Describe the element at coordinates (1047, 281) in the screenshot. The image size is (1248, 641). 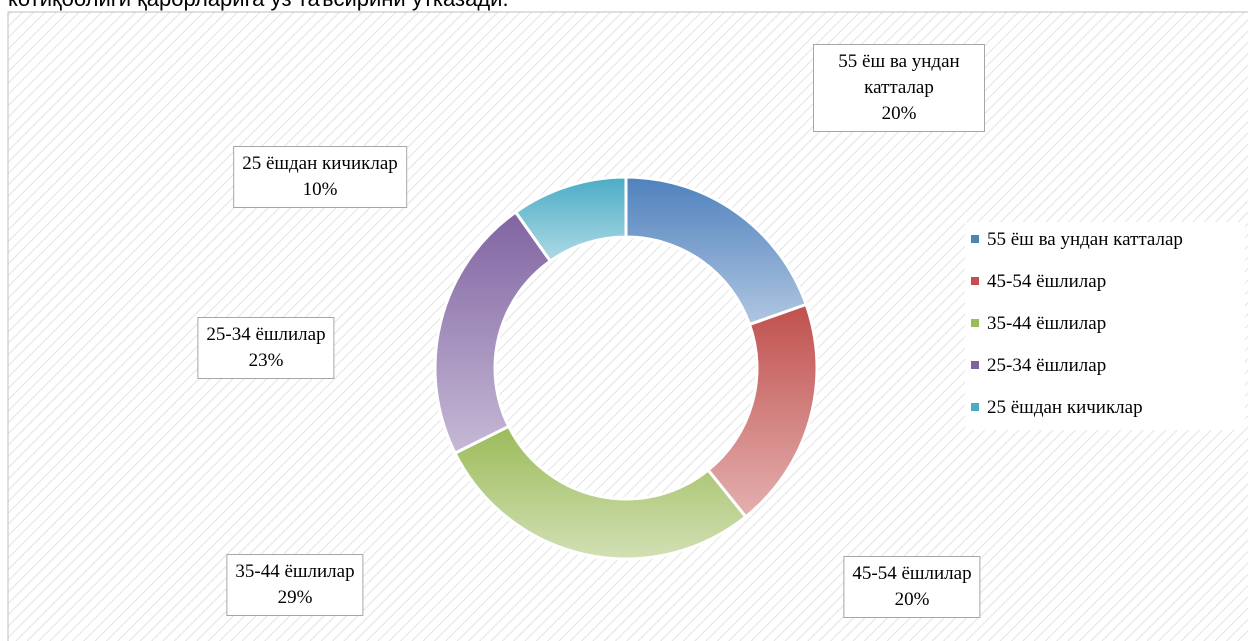
I see `legend-label: 45-54 ёшлилар` at that location.